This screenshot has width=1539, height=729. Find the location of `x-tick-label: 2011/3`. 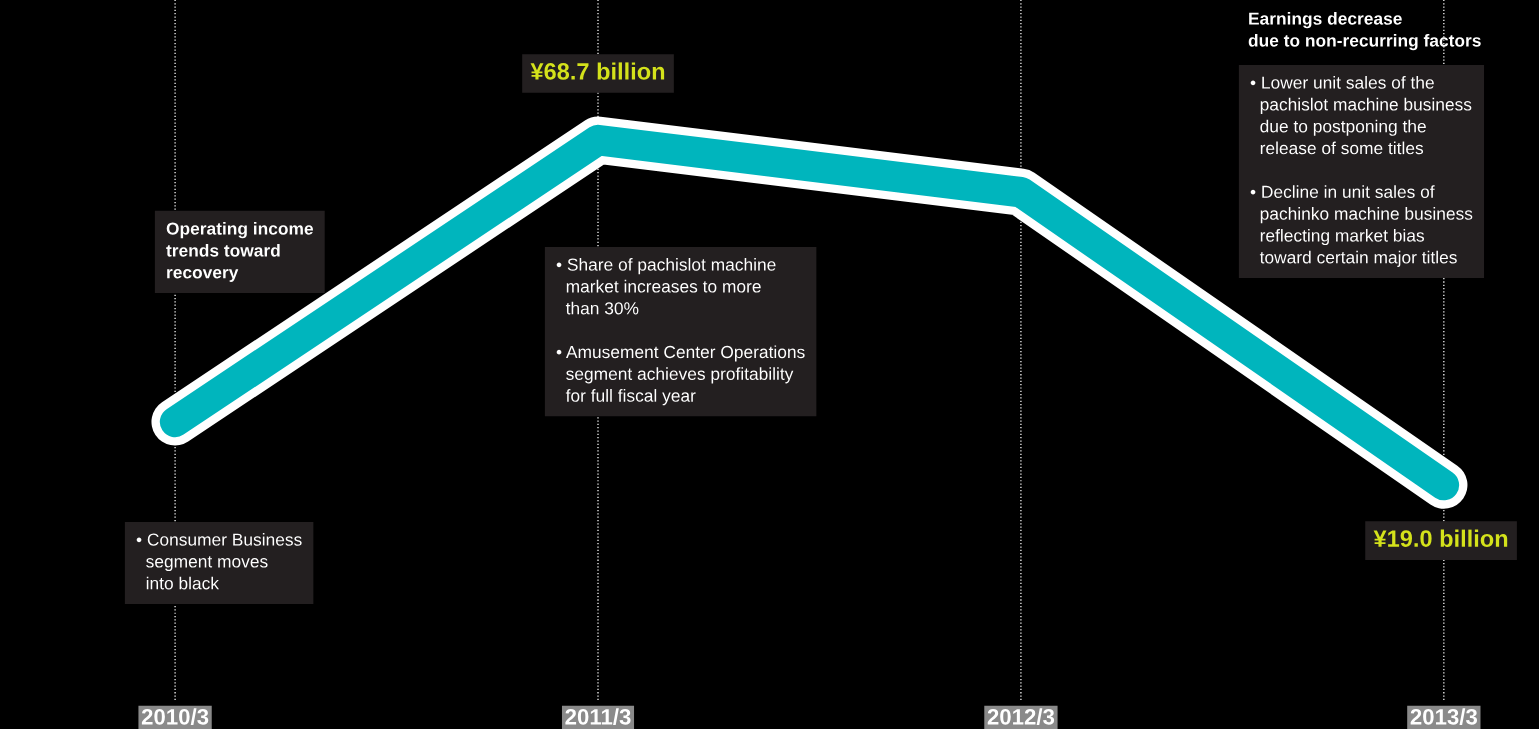

x-tick-label: 2011/3 is located at coordinates (598, 716).